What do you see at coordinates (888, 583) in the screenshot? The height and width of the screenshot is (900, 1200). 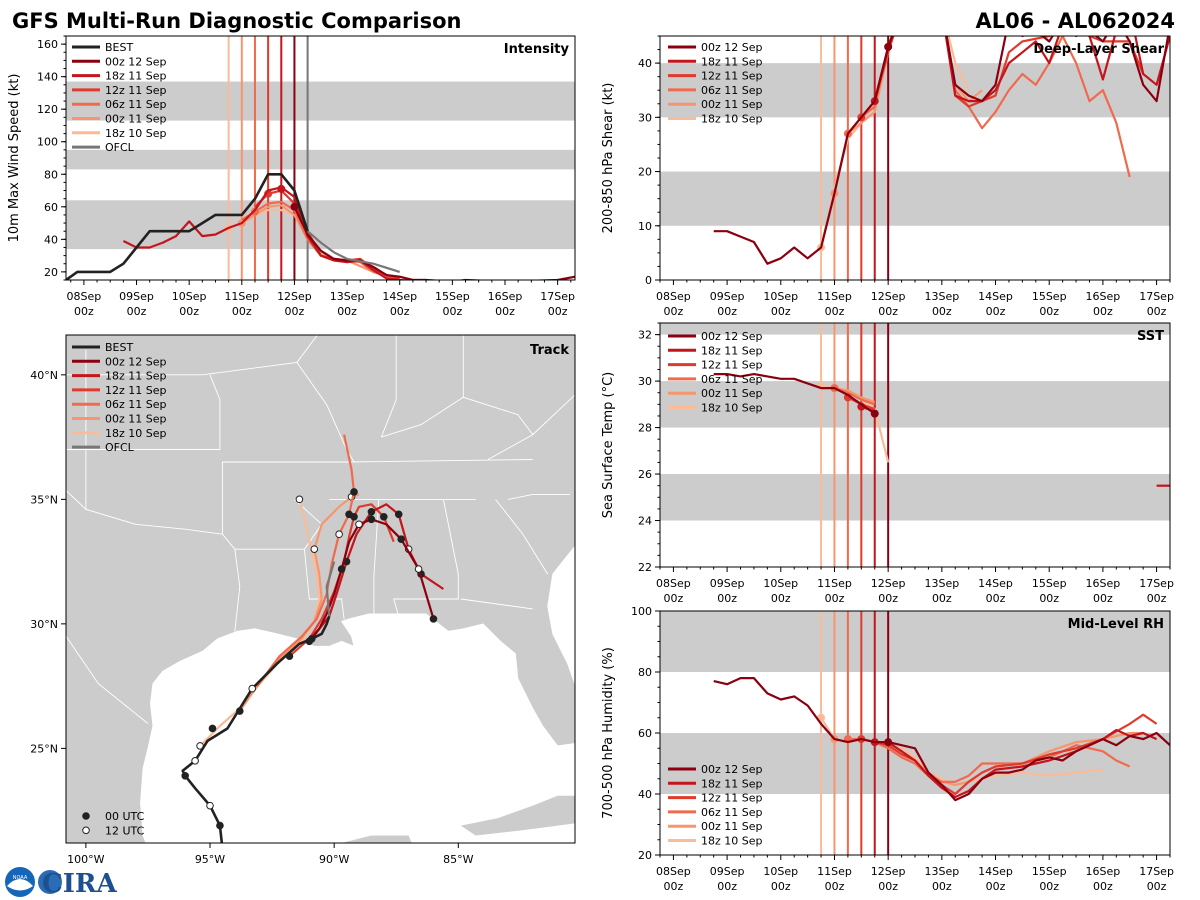 I see `x-tick-label: 12Sep` at bounding box center [888, 583].